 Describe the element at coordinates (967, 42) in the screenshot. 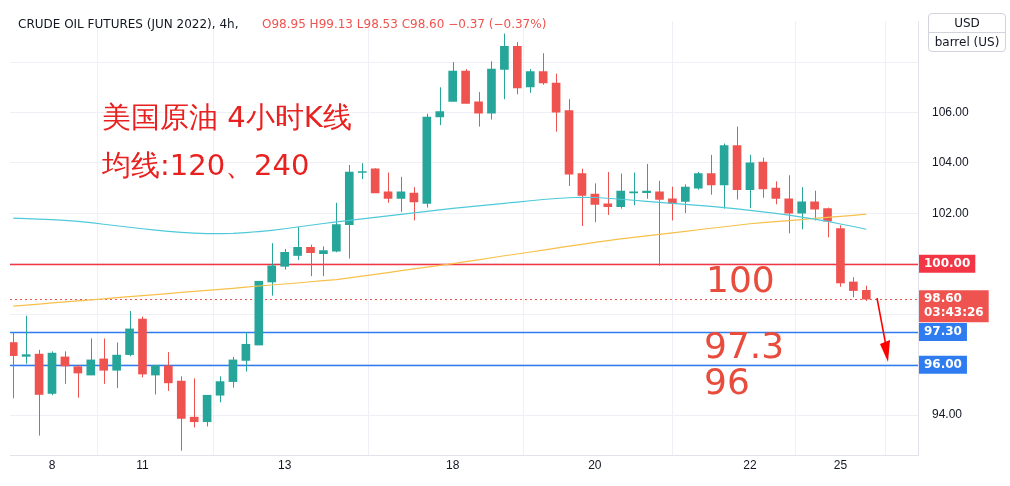

I see `text: barrel (US)` at that location.